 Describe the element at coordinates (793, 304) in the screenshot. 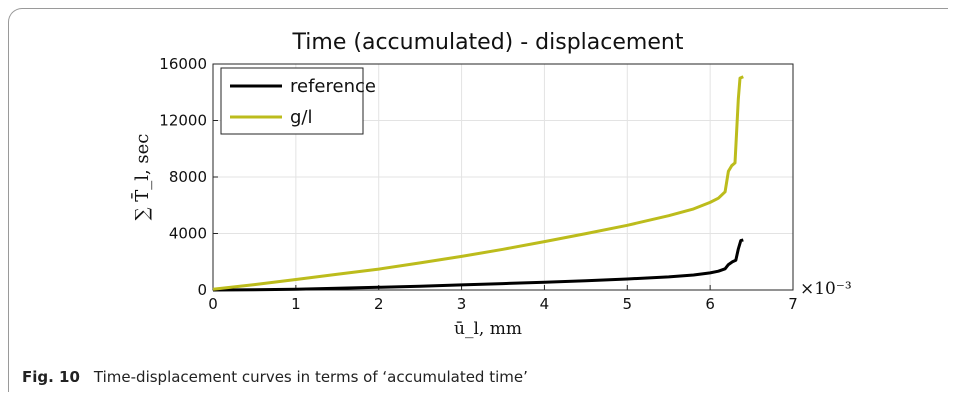

I see `x-tick-label: 7` at that location.